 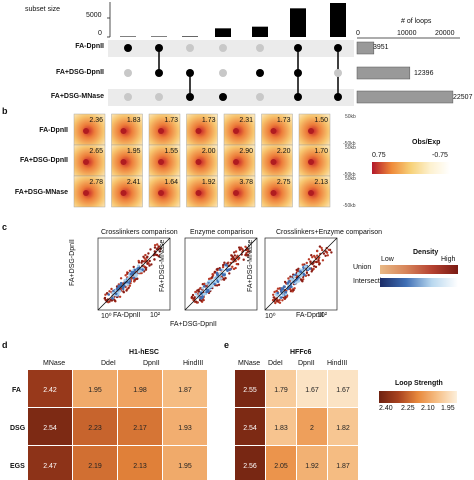 What do you see at coordinates (96, 151) in the screenshot?
I see `apa-value: 2.65` at bounding box center [96, 151].